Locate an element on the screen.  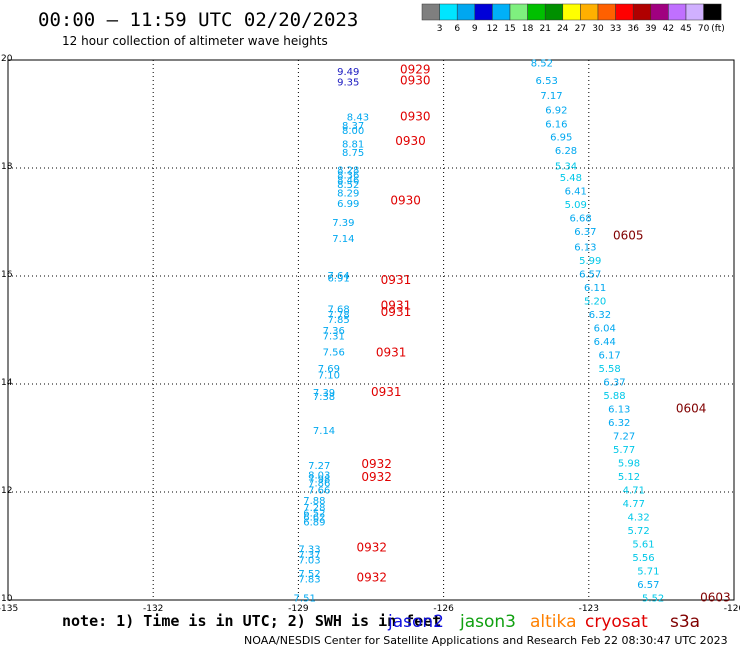
wave-height-label: 5.61 is located at coordinates (643, 544).